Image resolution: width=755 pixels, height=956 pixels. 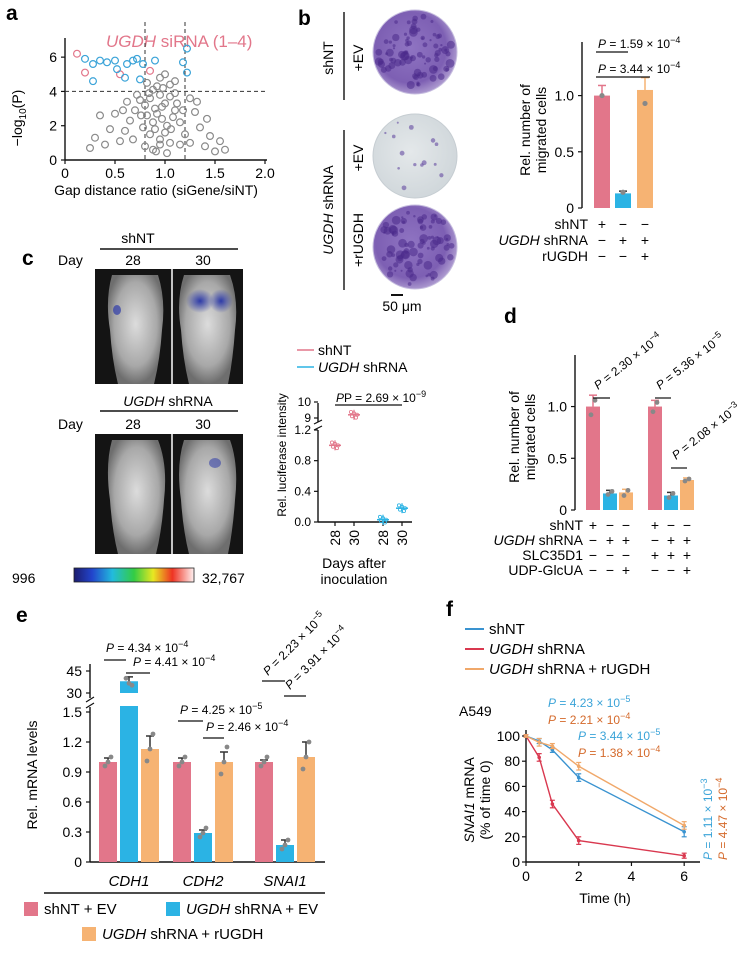 What do you see at coordinates (602, 224) in the screenshot?
I see `b-sign-0-0: +` at bounding box center [602, 224].